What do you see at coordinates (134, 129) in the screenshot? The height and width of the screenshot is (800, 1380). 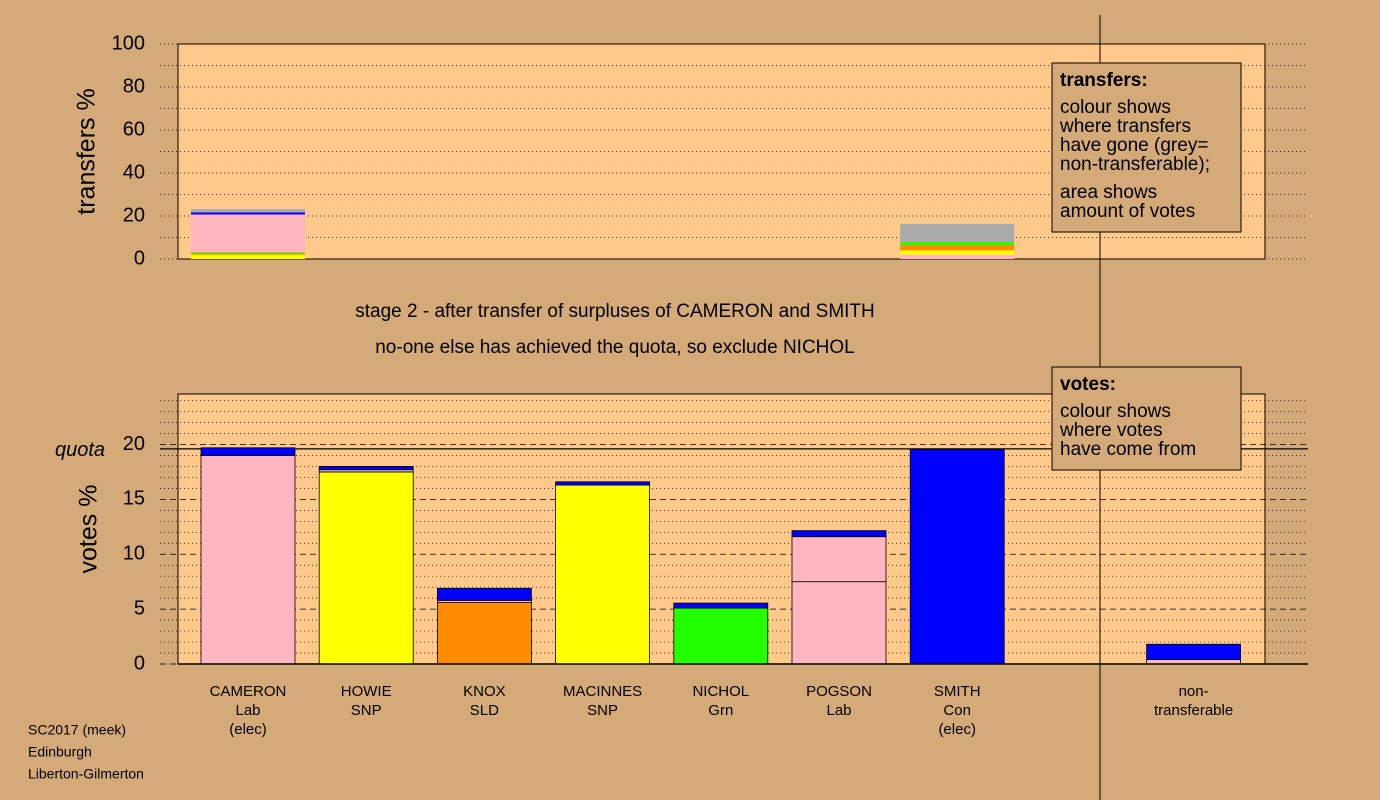 I see `y-tick-label: 60` at bounding box center [134, 129].